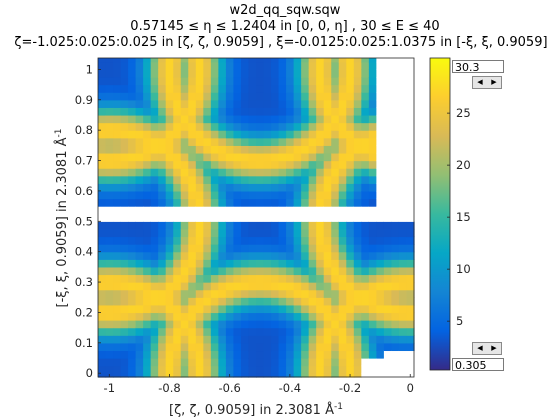  What do you see at coordinates (487, 82) in the screenshot?
I see `colorbar-max-stepper: ◀ ▶` at bounding box center [487, 82].